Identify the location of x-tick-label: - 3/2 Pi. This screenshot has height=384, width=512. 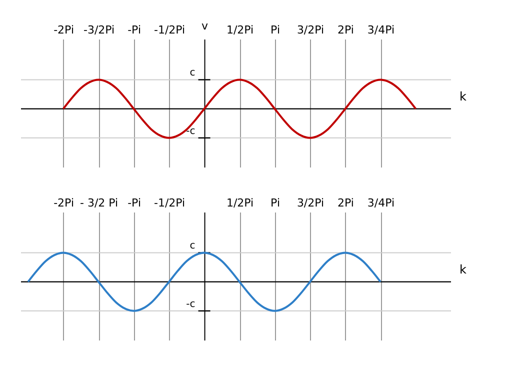
(99, 203).